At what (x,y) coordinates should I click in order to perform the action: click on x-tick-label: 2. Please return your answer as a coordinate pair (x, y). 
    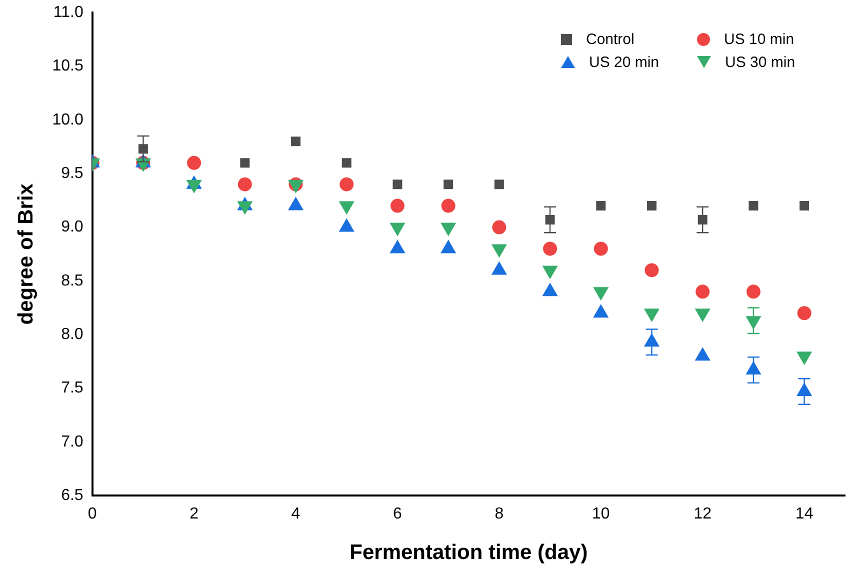
    Looking at the image, I should click on (194, 514).